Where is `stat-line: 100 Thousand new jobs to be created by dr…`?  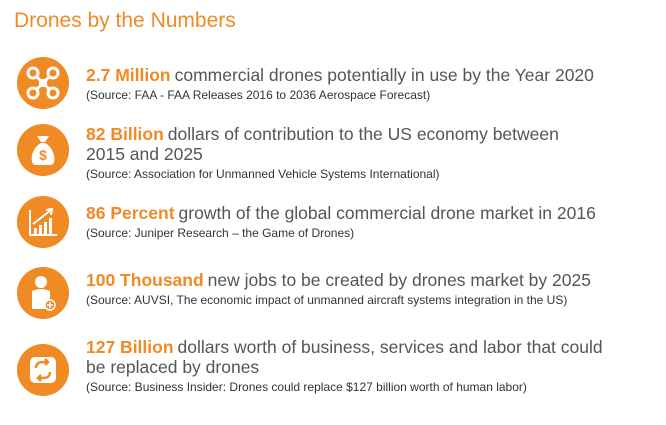
stat-line: 100 Thousand new jobs to be created by dr… is located at coordinates (373, 280).